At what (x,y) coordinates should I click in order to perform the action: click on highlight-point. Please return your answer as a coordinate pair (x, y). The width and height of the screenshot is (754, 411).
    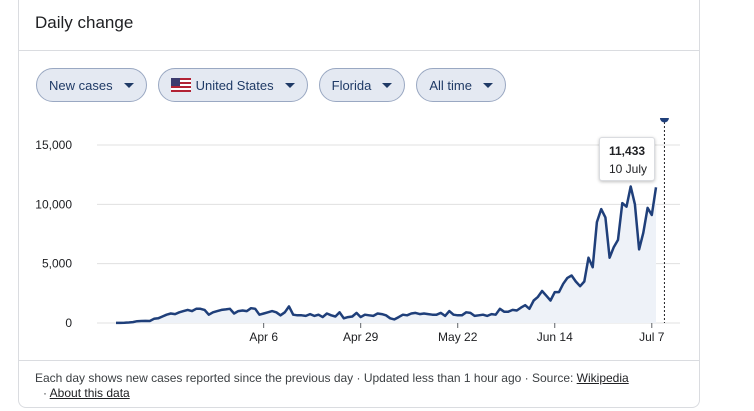
    Looking at the image, I should click on (664, 120).